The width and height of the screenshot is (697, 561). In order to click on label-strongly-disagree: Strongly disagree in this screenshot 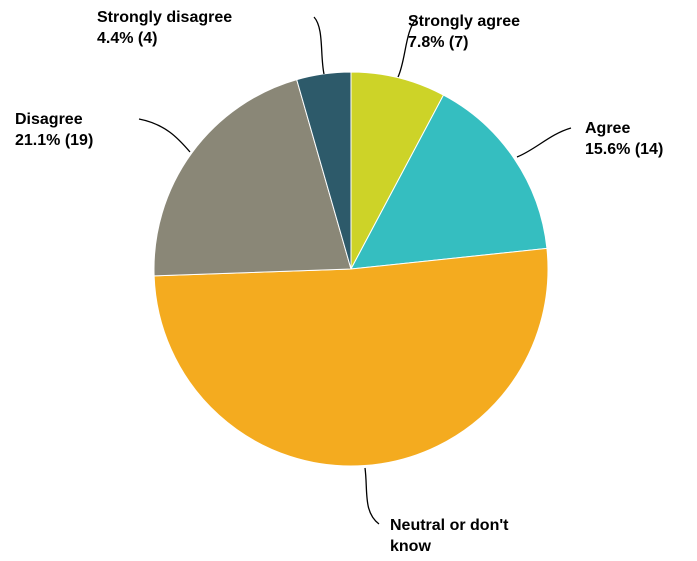, I will do `click(164, 17)`.